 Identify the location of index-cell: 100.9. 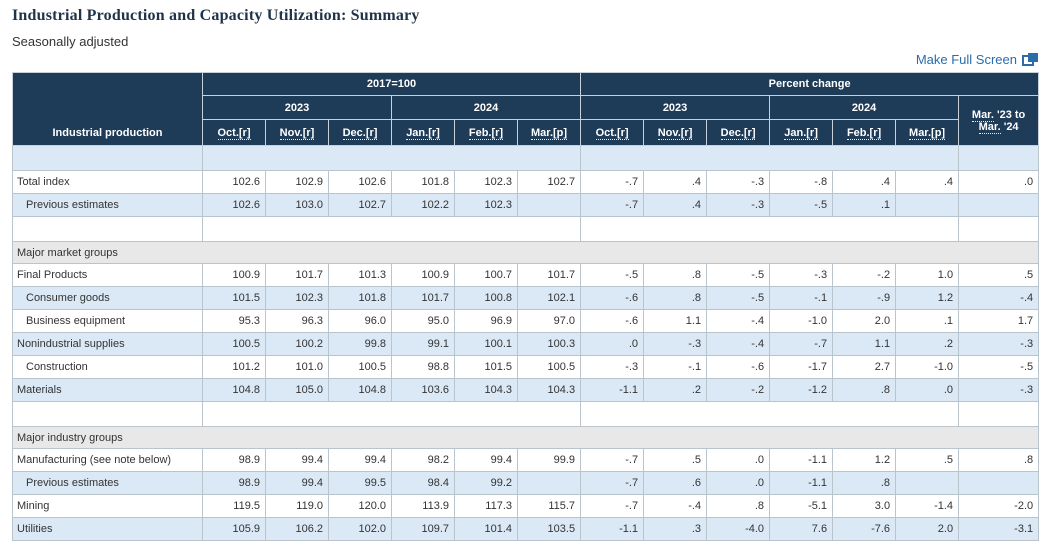
(423, 275).